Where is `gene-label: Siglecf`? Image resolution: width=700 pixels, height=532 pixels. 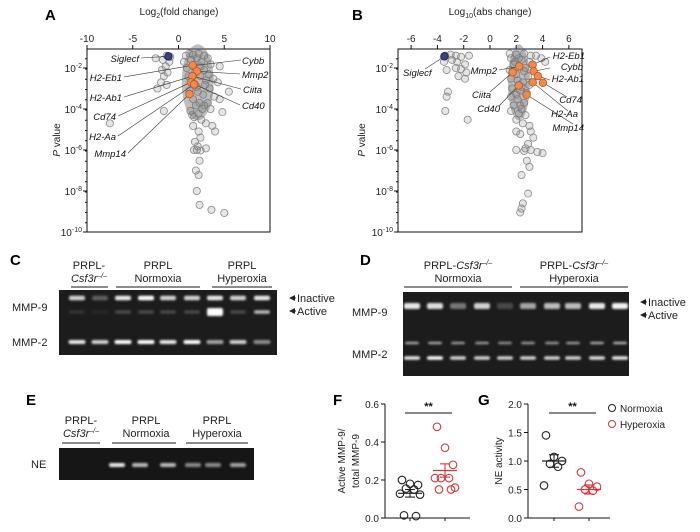 gene-label: Siglecf is located at coordinates (125, 59).